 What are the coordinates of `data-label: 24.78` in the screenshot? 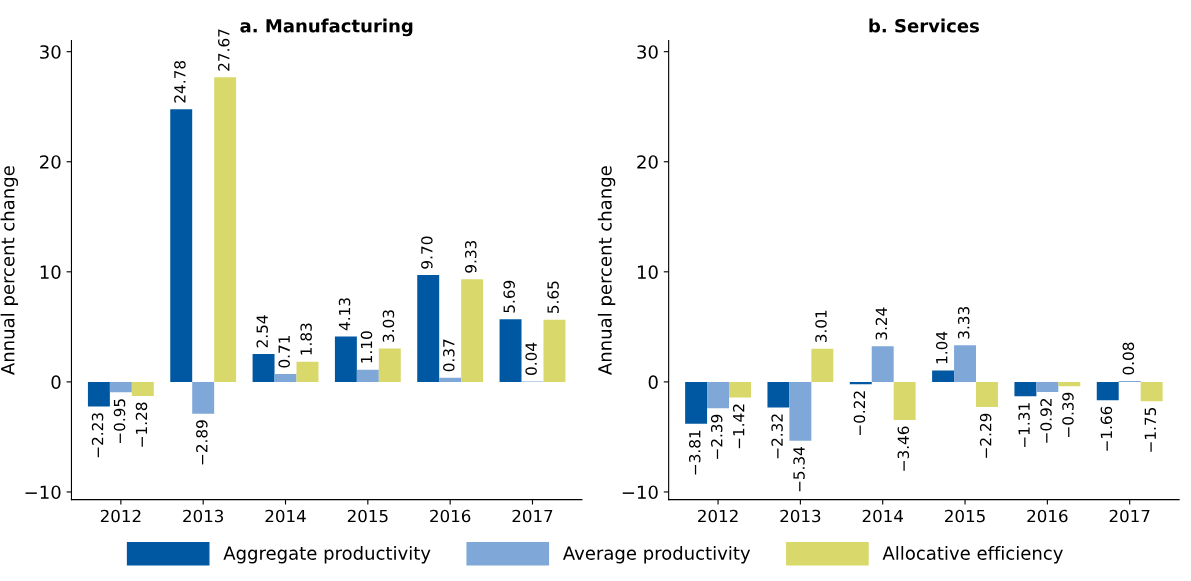 It's located at (180, 81).